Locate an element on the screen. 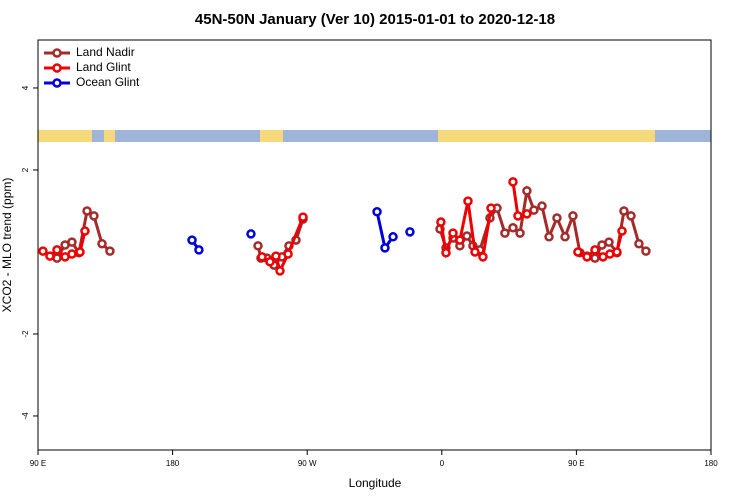 The width and height of the screenshot is (750, 500). x-tick-label: 90 W is located at coordinates (307, 463).